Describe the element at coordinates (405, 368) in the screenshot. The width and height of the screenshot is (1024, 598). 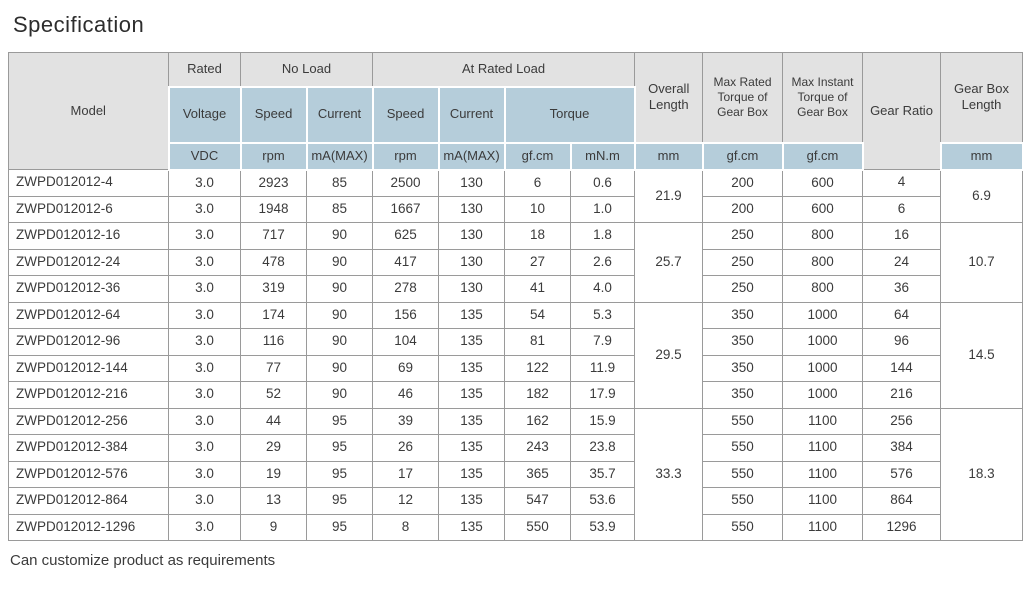
I see `cell-rl-speed: 69` at that location.